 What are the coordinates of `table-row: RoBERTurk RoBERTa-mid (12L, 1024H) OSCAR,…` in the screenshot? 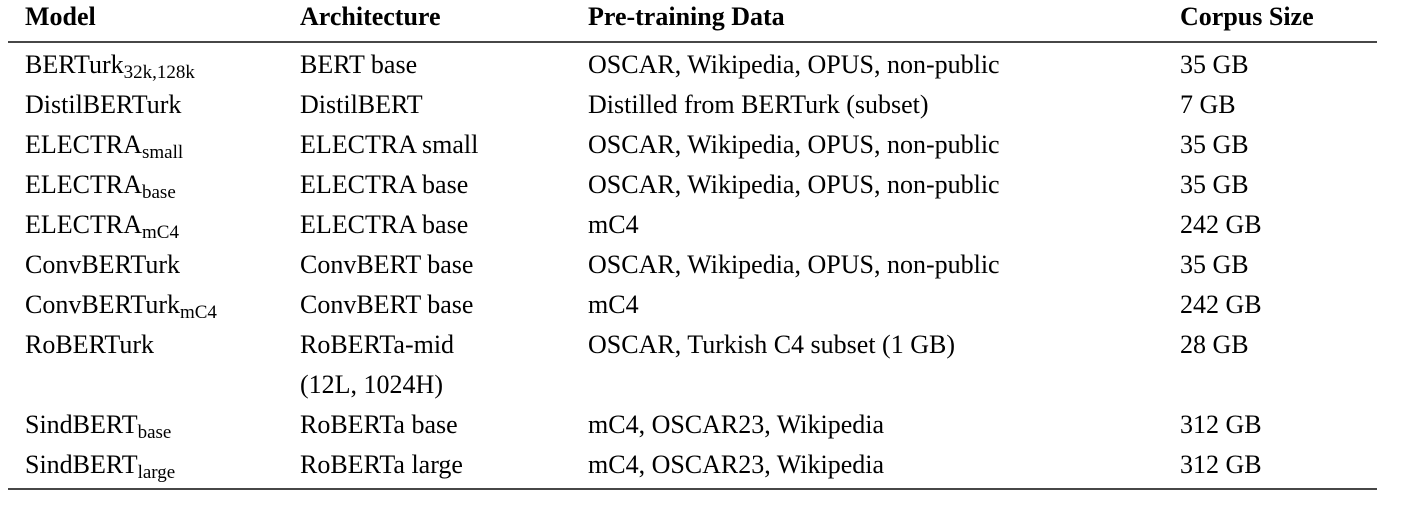 It's located at (692, 365).